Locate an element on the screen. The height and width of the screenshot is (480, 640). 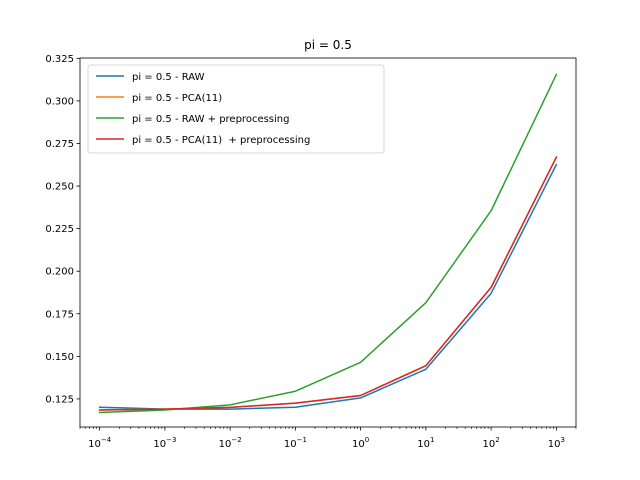
x-tick-label-3: 10⁻² is located at coordinates (230, 443).